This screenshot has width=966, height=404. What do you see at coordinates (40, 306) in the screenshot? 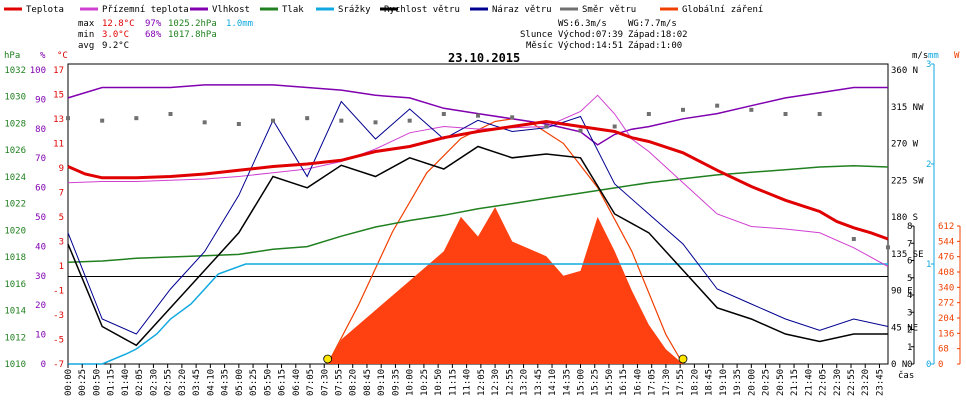
I see `humidity-tick-label: 20` at bounding box center [40, 306].